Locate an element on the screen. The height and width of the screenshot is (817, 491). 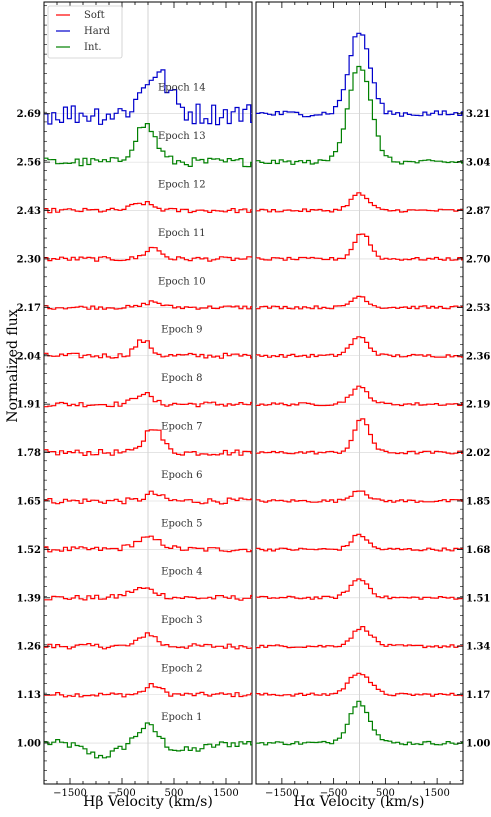
y-tick-label: 1.13 is located at coordinates (29, 695).